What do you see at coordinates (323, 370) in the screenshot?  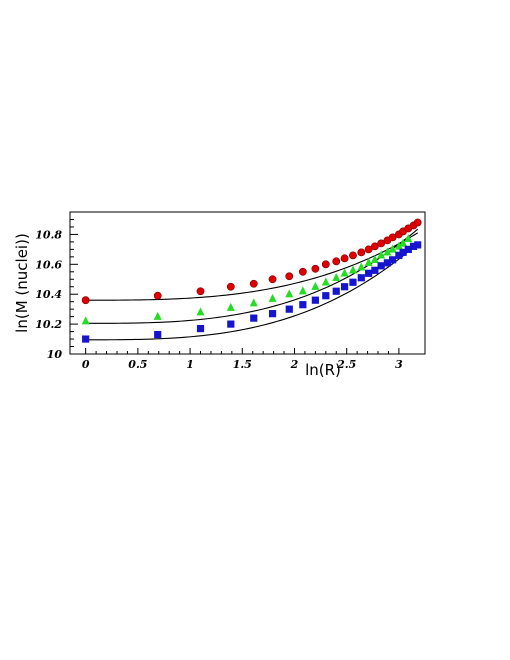 I see `x-axis-title: ln(R)` at bounding box center [323, 370].